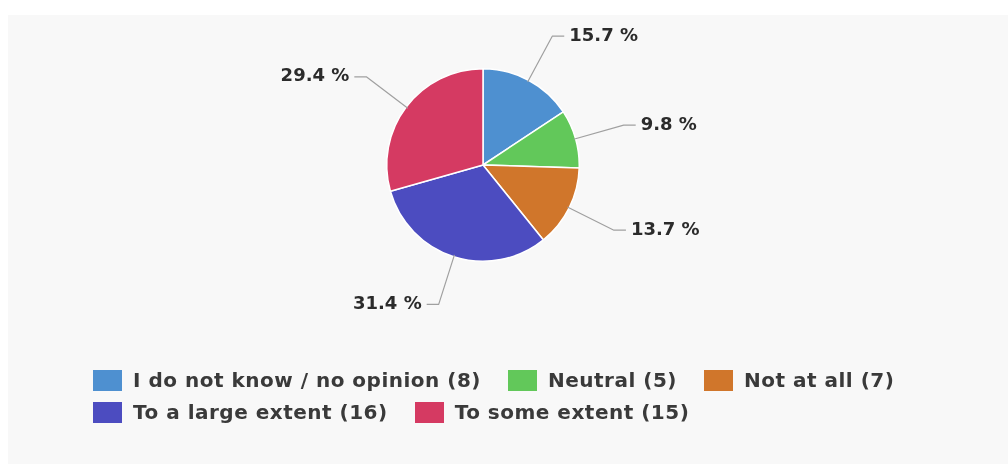 This screenshot has height=464, width=1008. I want to click on data-label: 31.4 %, so click(387, 303).